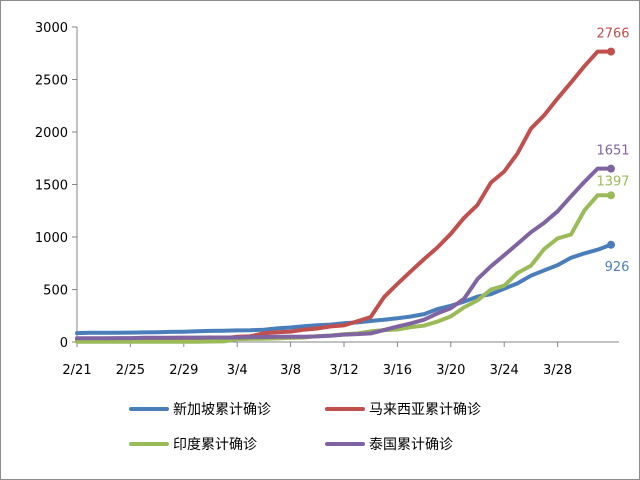  Describe the element at coordinates (343, 370) in the screenshot. I see `x-tick-label: 3/12` at that location.